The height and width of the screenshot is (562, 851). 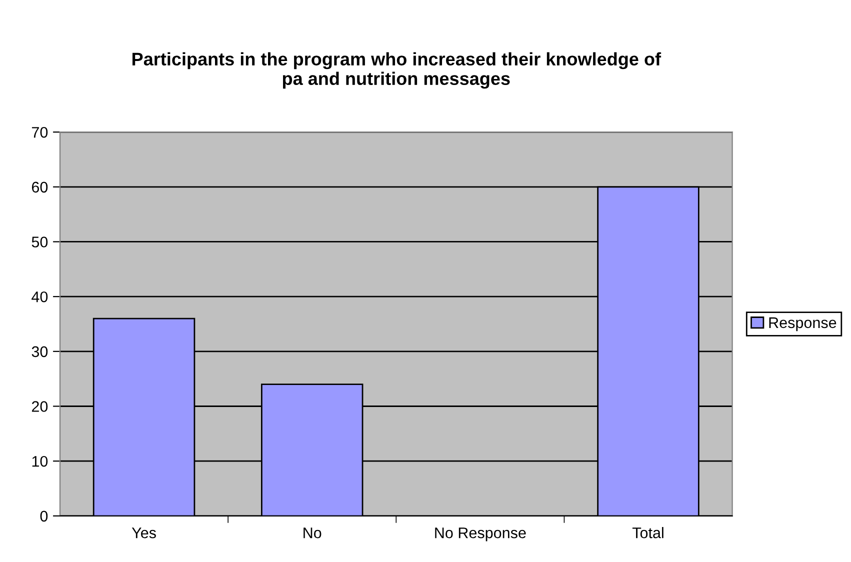 What do you see at coordinates (40, 132) in the screenshot?
I see `y-tick-label: 70` at bounding box center [40, 132].